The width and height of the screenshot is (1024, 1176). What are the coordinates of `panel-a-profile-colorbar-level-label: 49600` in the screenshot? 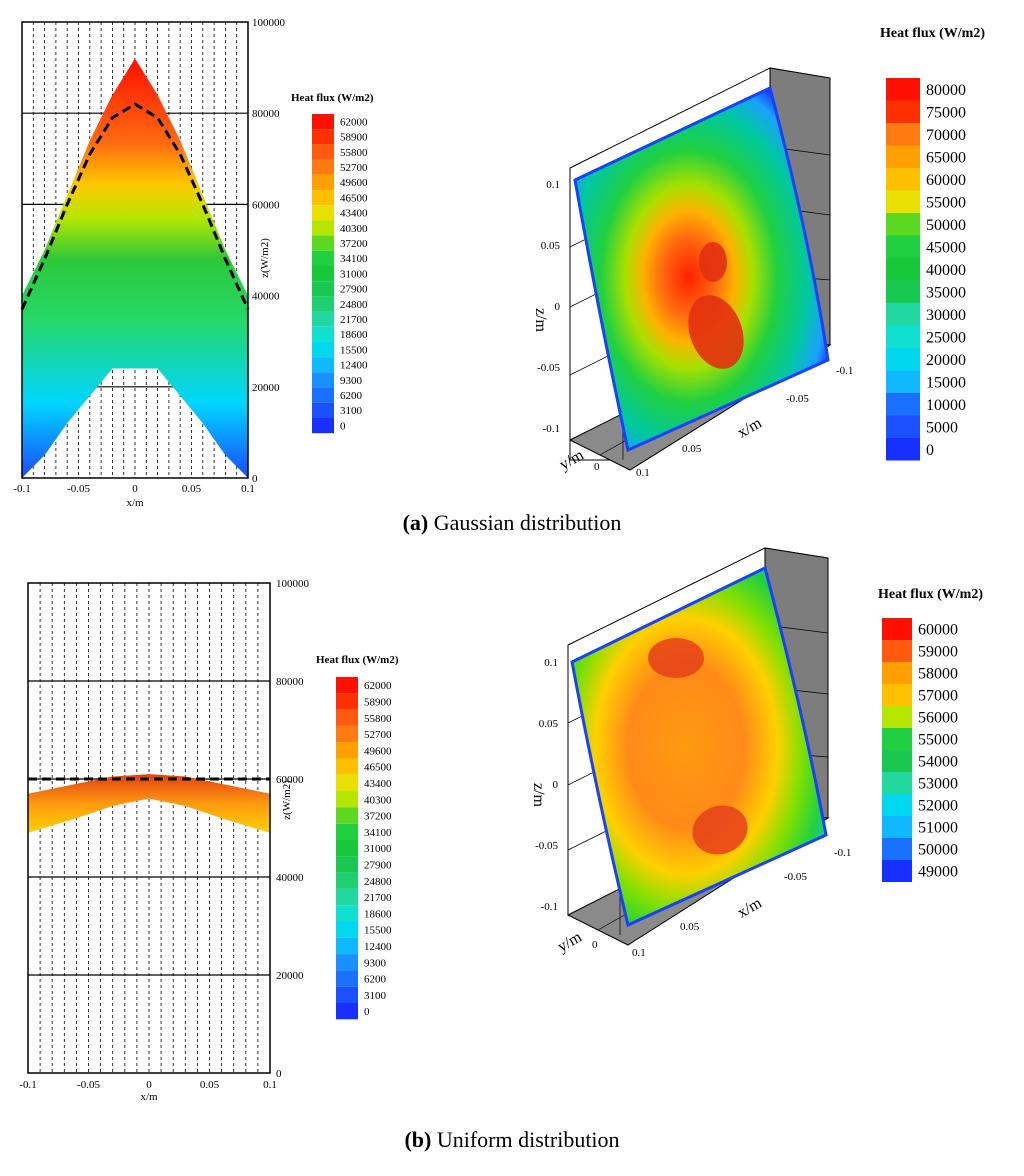 It's located at (354, 183).